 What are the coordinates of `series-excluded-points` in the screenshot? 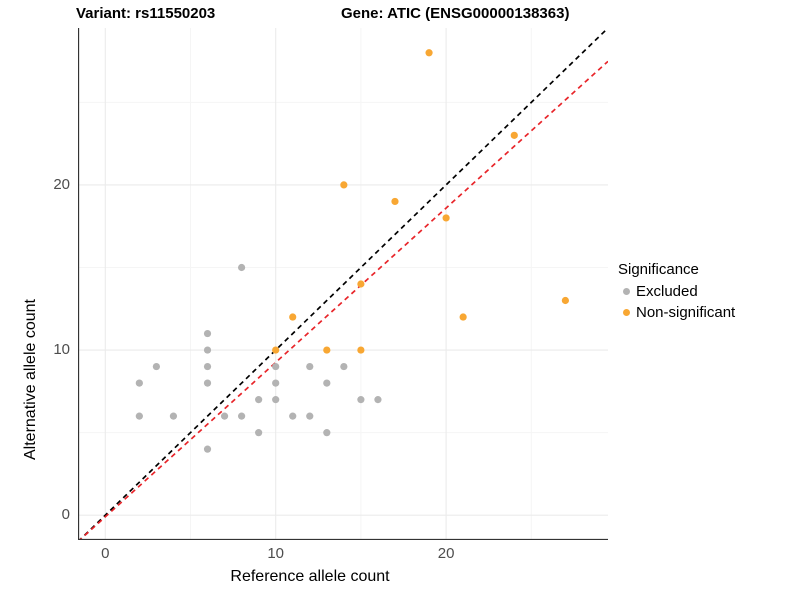 It's located at (258, 358).